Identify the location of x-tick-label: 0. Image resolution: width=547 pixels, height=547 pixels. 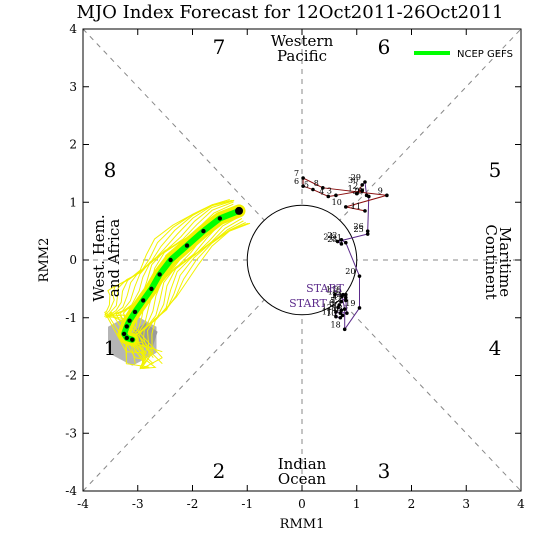
(302, 504).